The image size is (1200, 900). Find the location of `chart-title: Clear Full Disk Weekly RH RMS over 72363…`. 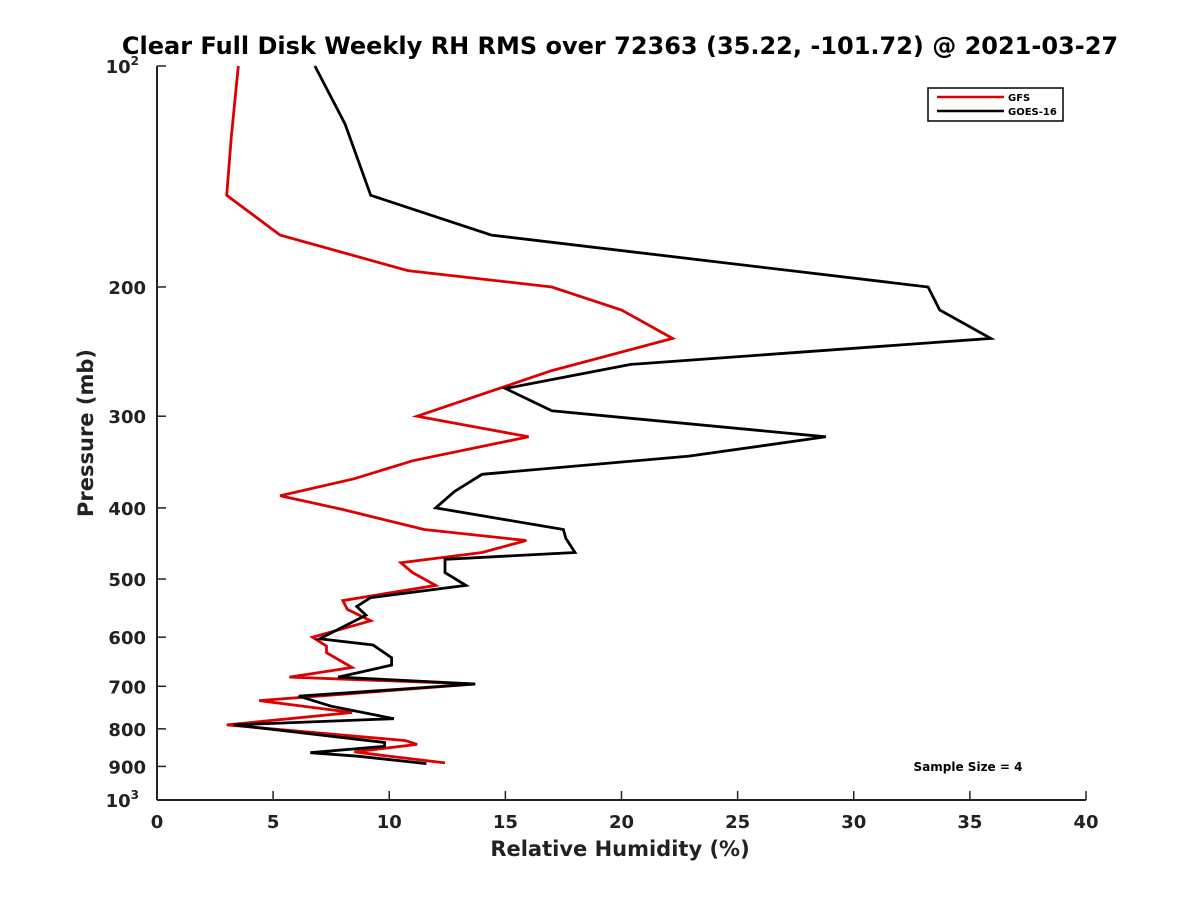

chart-title: Clear Full Disk Weekly RH RMS over 72363… is located at coordinates (620, 46).